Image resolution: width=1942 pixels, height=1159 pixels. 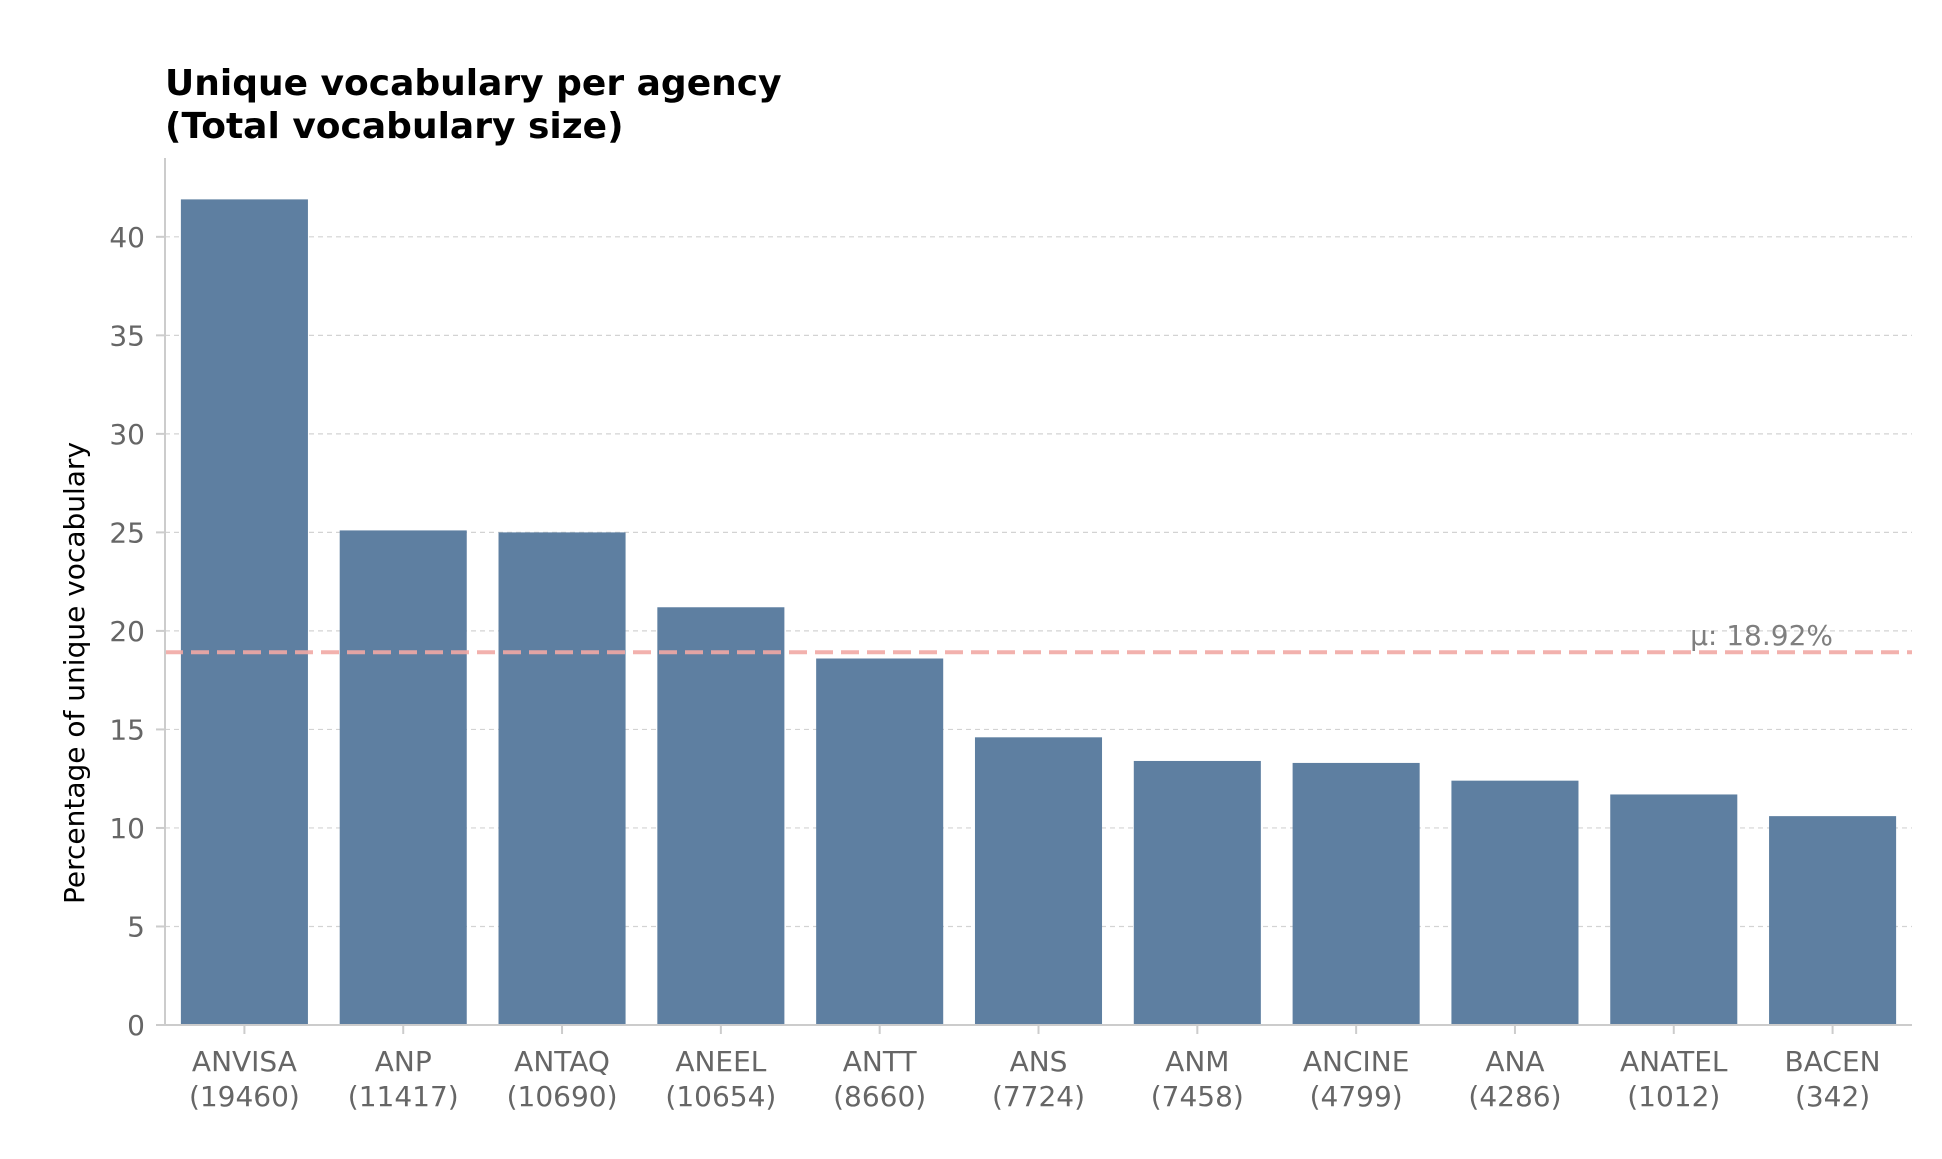 What do you see at coordinates (1514, 1096) in the screenshot?
I see `x-tick-sublabel: (4286)` at bounding box center [1514, 1096].